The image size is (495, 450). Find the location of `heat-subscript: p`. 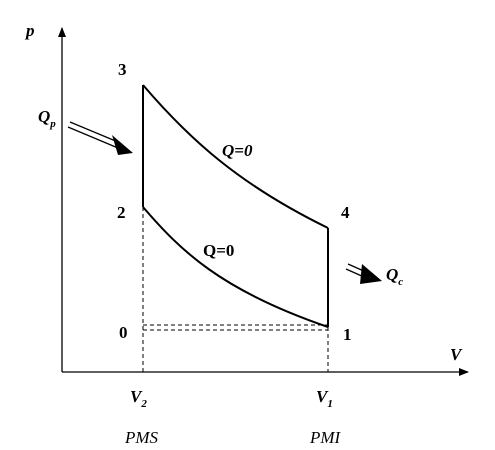

heat-subscript: p is located at coordinates (52, 124).